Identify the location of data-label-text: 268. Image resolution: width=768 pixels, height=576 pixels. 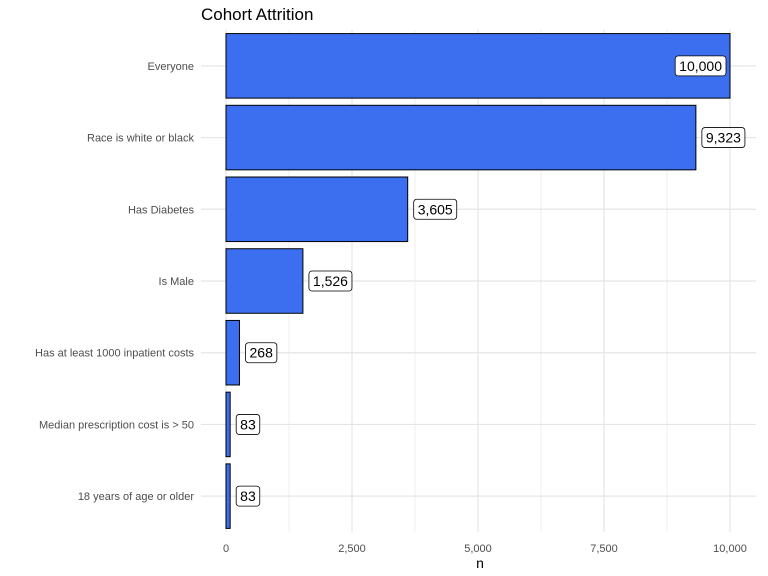
(262, 353).